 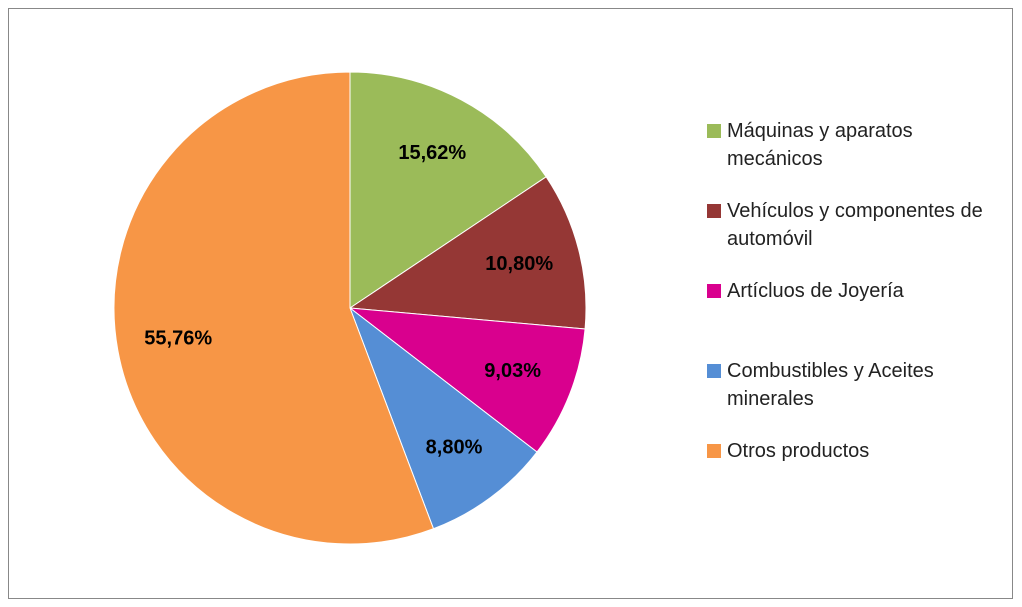 I want to click on legend-label: Artícluos de Joyería, so click(x=815, y=291).